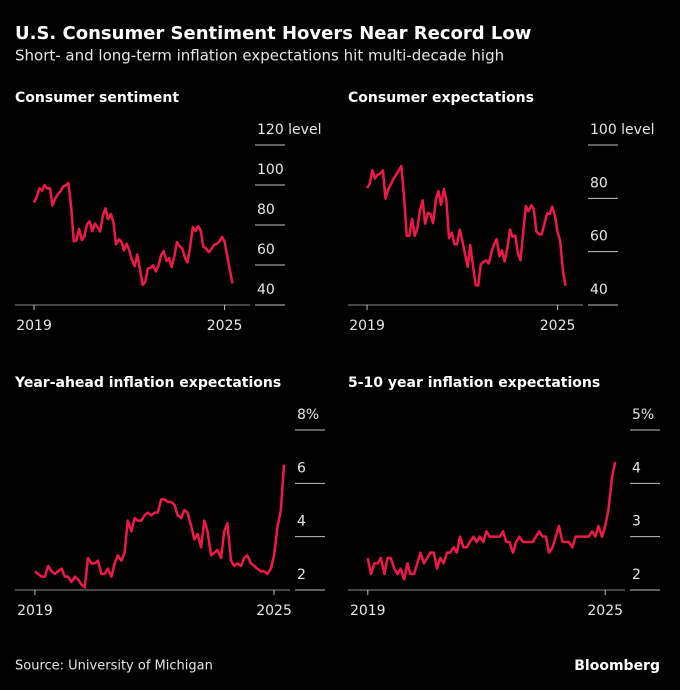  What do you see at coordinates (474, 383) in the screenshot?
I see `panel-title: 5-10 year inflation expectations` at bounding box center [474, 383].